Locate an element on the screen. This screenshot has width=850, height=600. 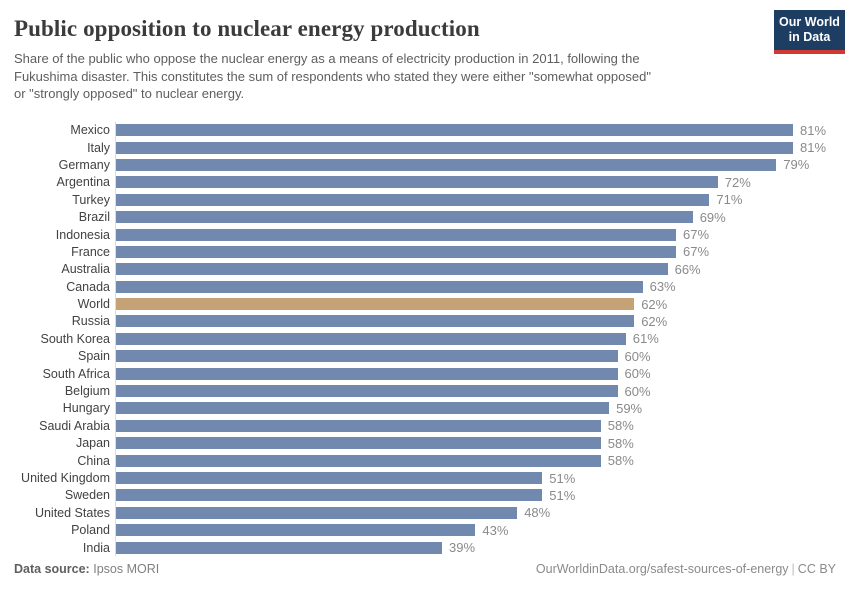
country-label: Brazil is located at coordinates (94, 217).